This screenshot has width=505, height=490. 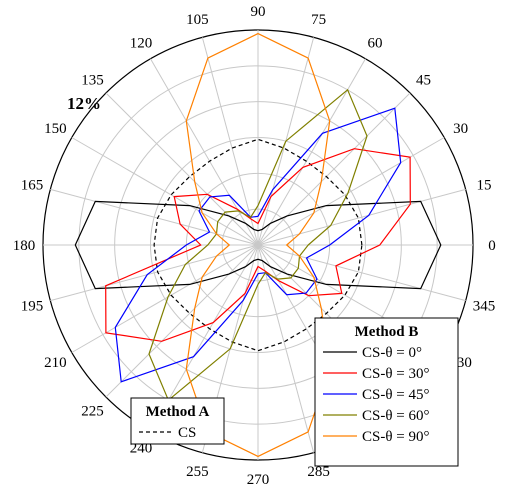 What do you see at coordinates (318, 472) in the screenshot?
I see `angle-tick-label: 285` at bounding box center [318, 472].